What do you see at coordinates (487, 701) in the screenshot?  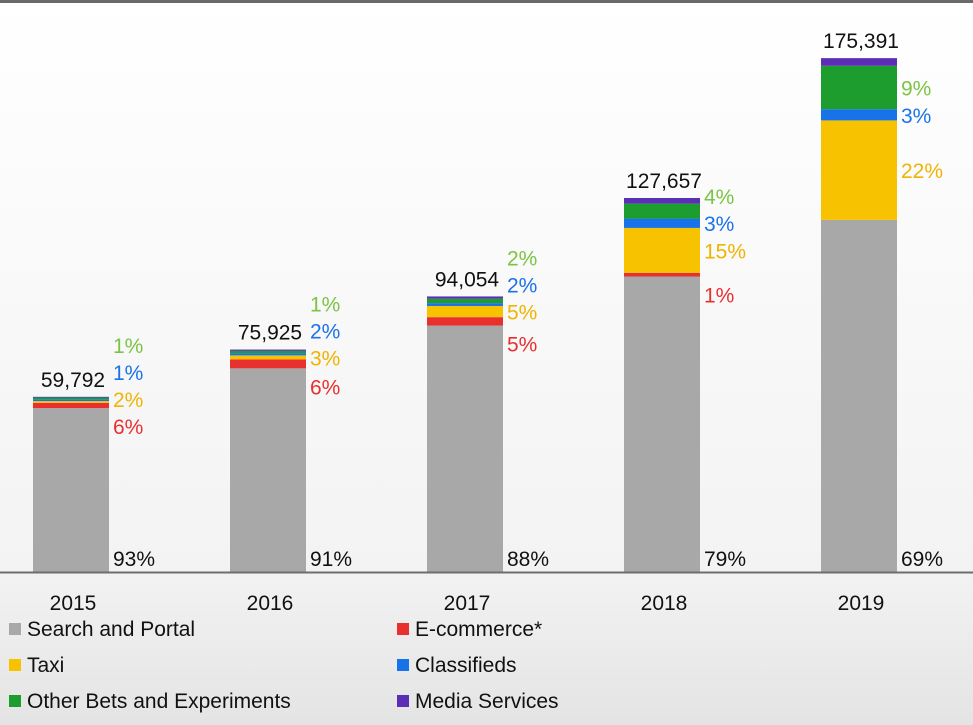 I see `legend-label-media-services: Media Services` at bounding box center [487, 701].